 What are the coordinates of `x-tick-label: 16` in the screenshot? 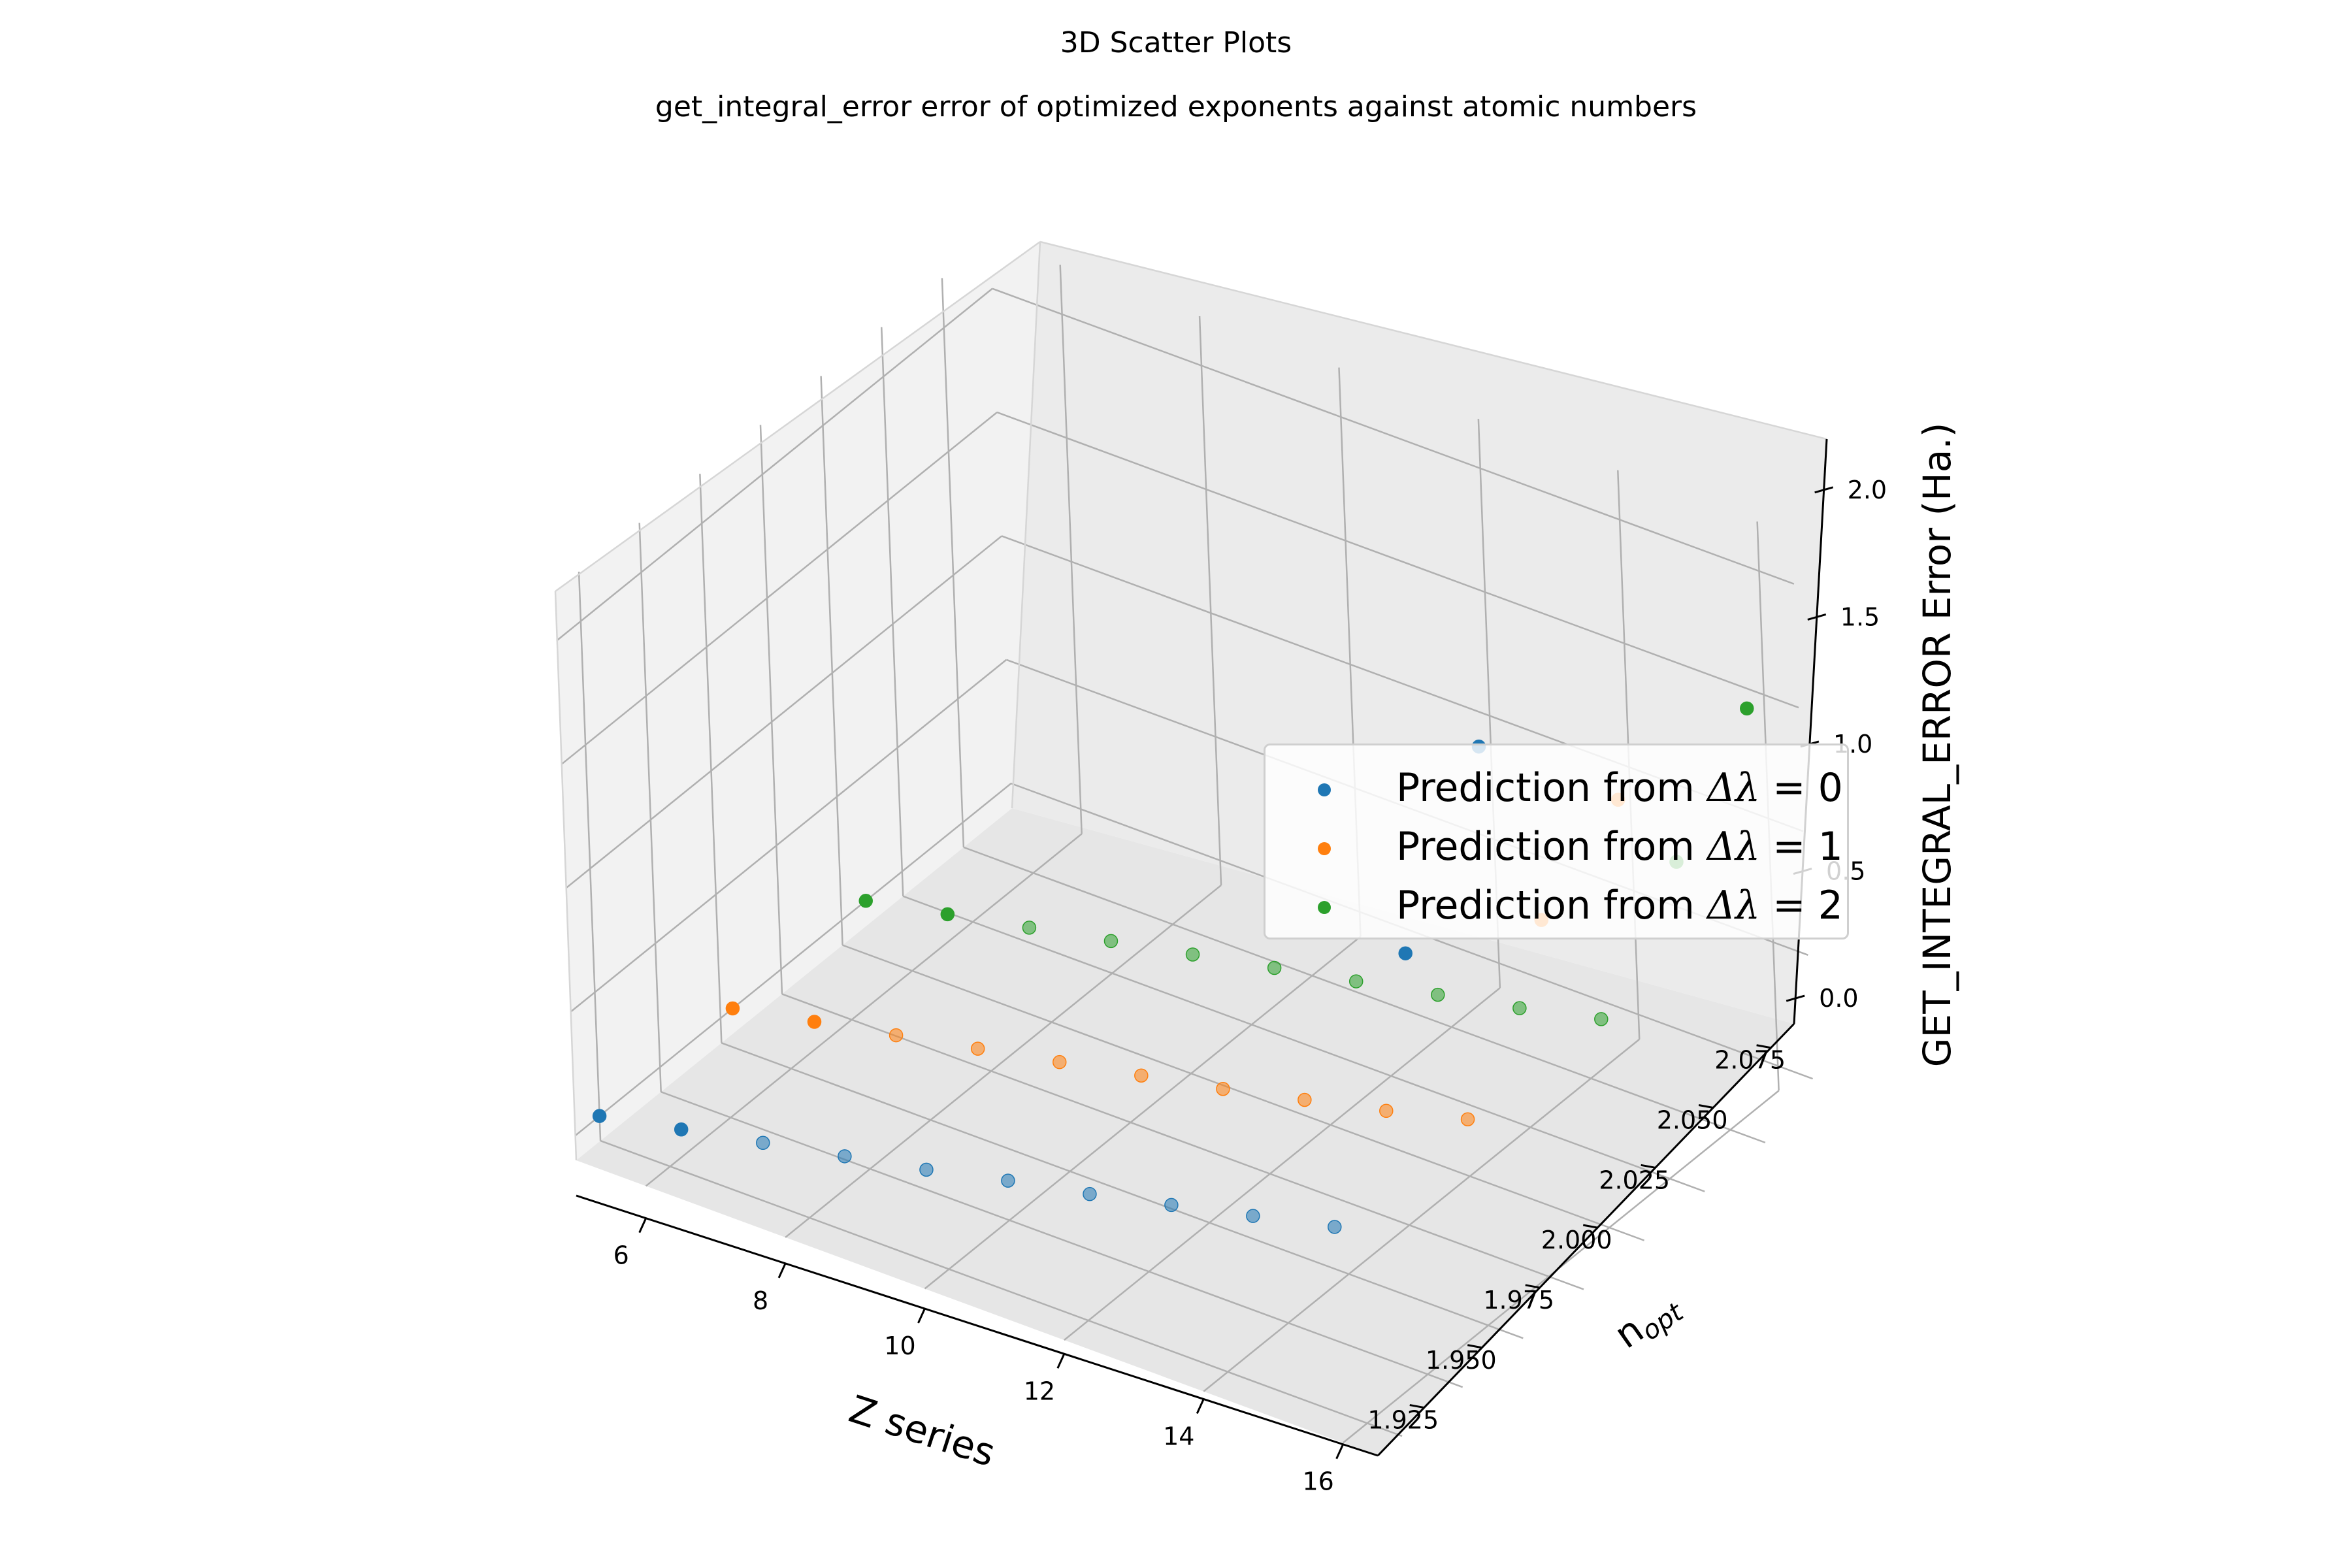 It's located at (1317, 1481).